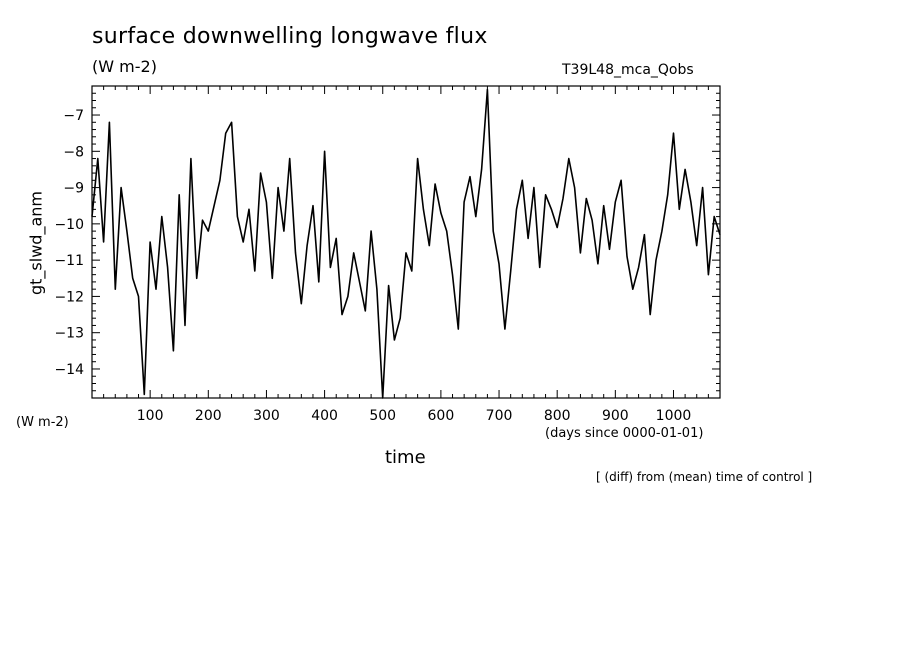 The image size is (904, 654). What do you see at coordinates (69, 334) in the screenshot?
I see `y-tick-label: −13` at bounding box center [69, 334].